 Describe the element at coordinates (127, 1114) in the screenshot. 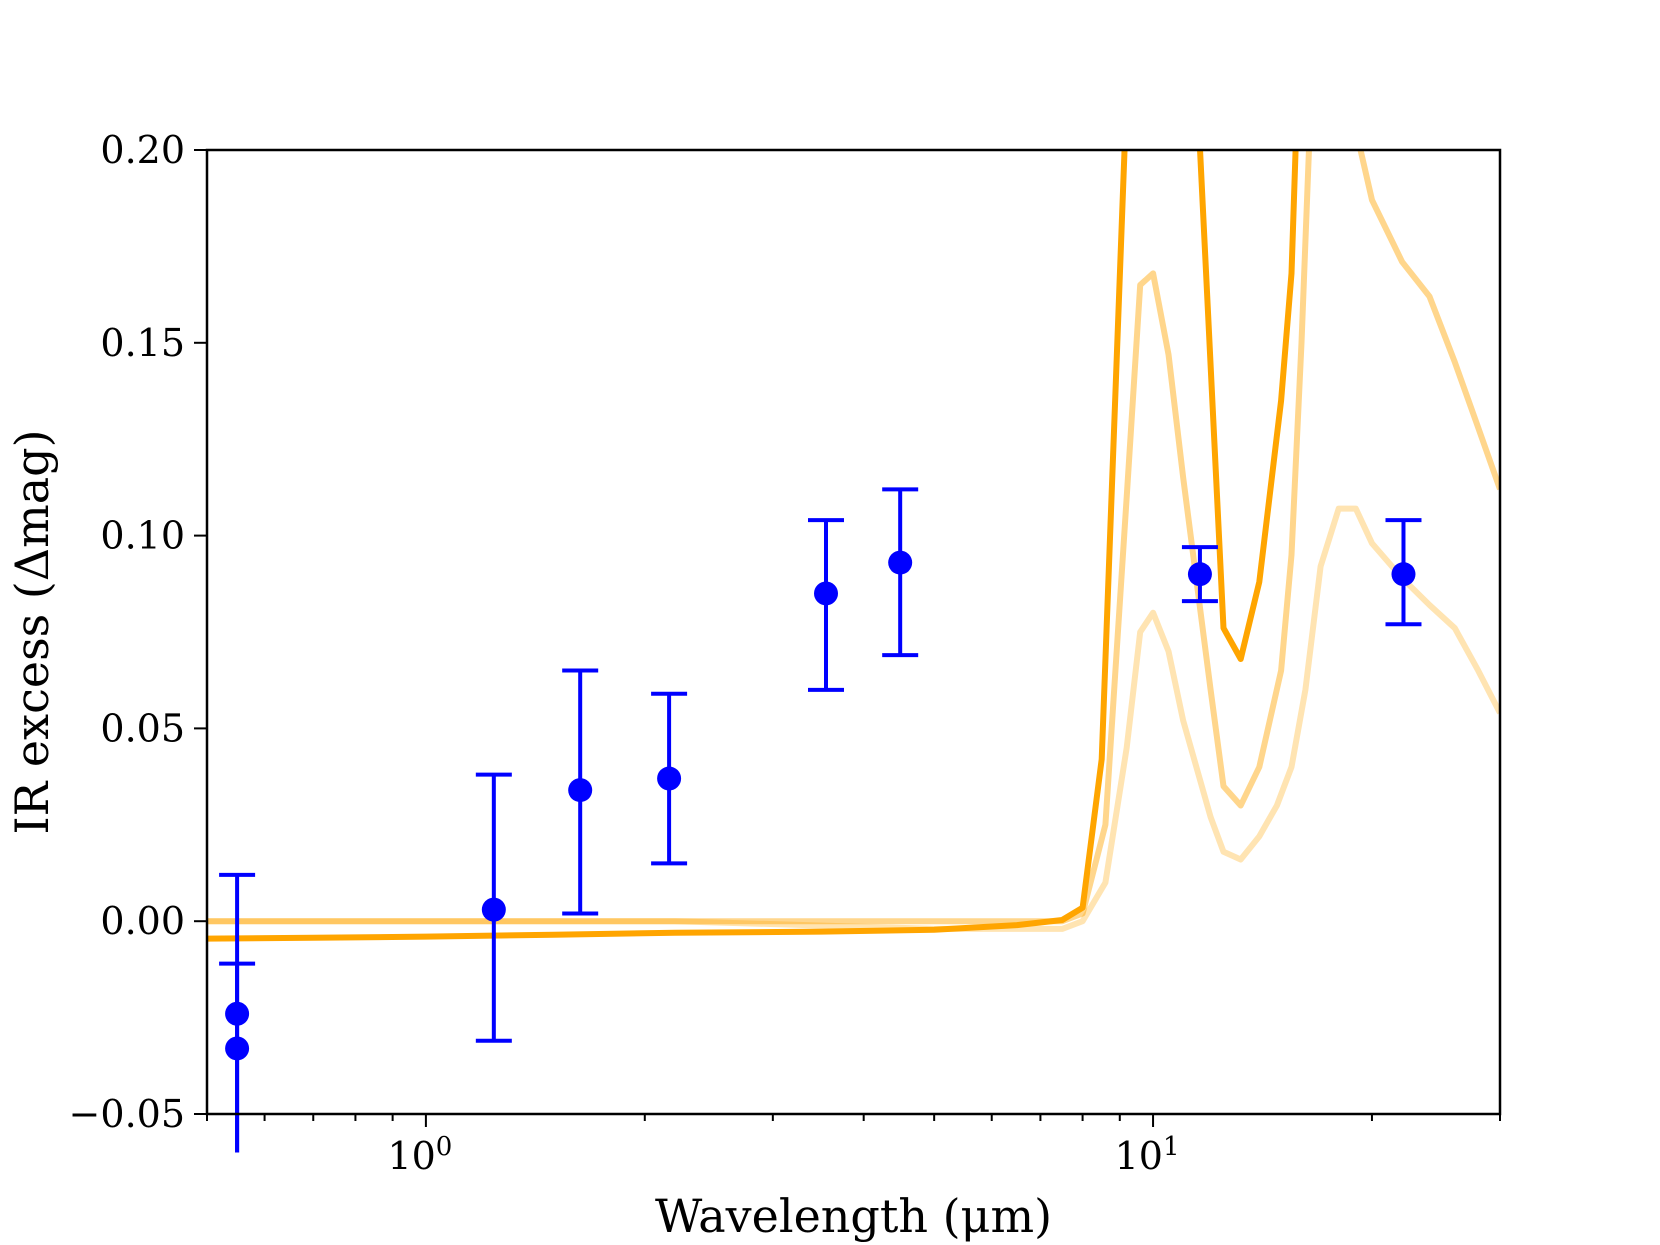

I see `y-tick-label: −0.05` at that location.